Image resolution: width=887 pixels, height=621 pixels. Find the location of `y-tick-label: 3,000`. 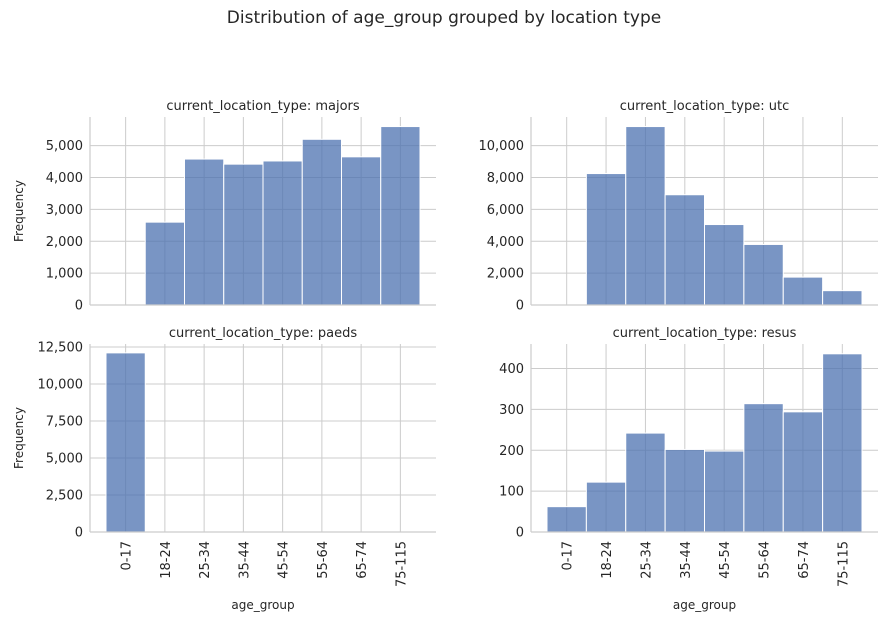

y-tick-label: 3,000 is located at coordinates (64, 210).